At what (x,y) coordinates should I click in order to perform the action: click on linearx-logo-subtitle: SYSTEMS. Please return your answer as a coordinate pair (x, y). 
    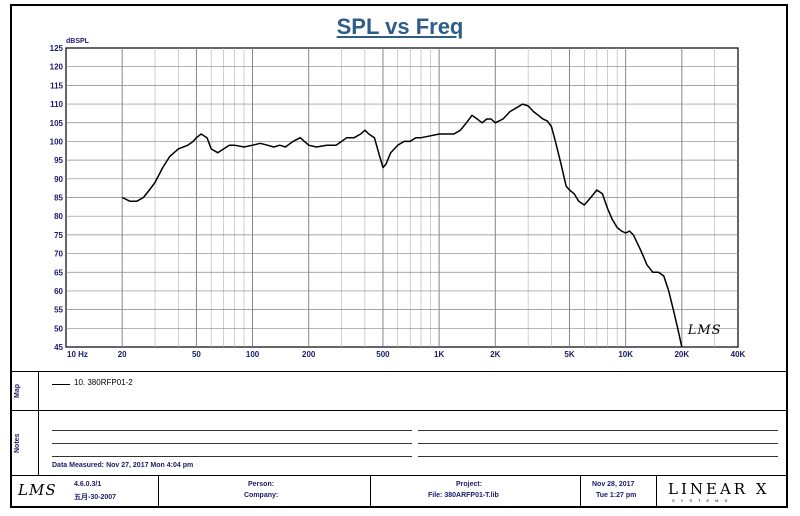
    Looking at the image, I should click on (703, 500).